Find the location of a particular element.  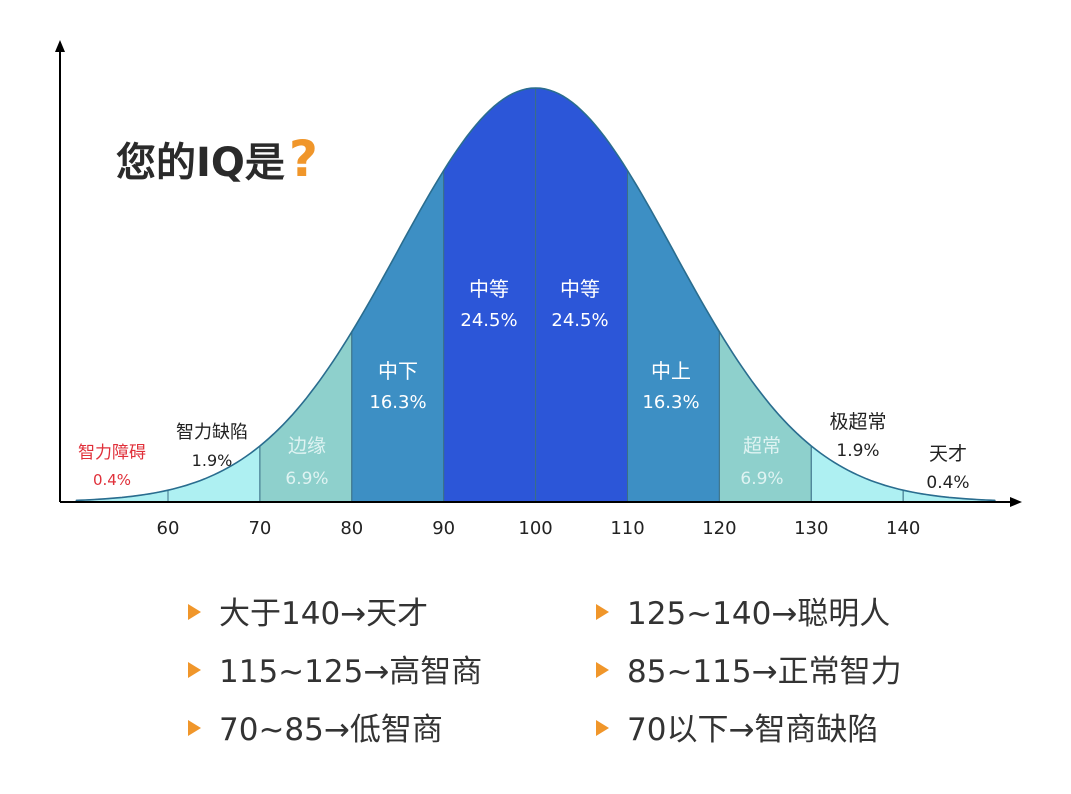

x-tick-label: 140 is located at coordinates (903, 528).